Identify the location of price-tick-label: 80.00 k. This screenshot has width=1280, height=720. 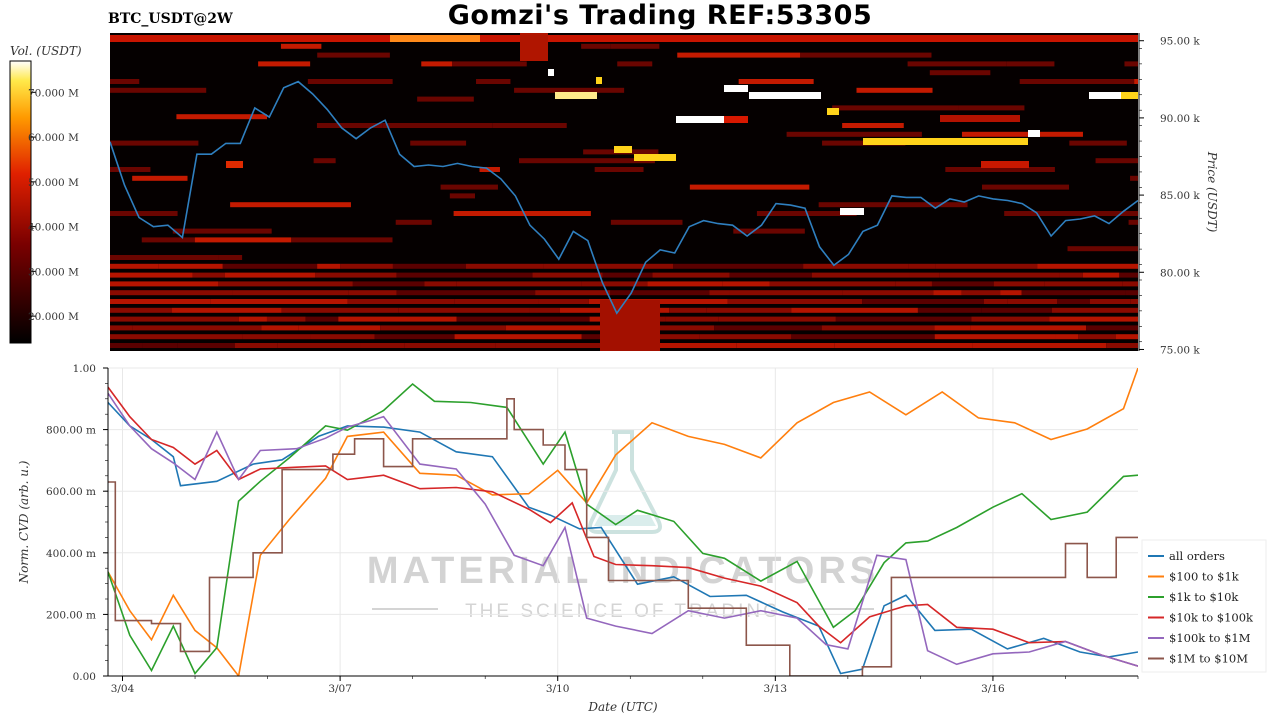
(1180, 273).